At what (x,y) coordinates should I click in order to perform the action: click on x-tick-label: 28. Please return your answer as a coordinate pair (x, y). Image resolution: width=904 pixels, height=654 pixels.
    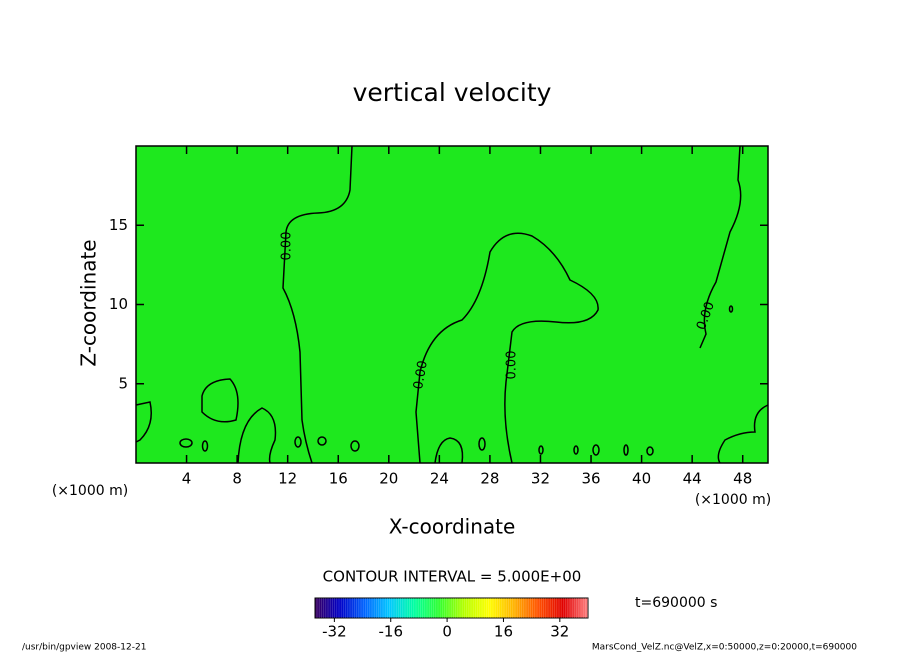
    Looking at the image, I should click on (489, 479).